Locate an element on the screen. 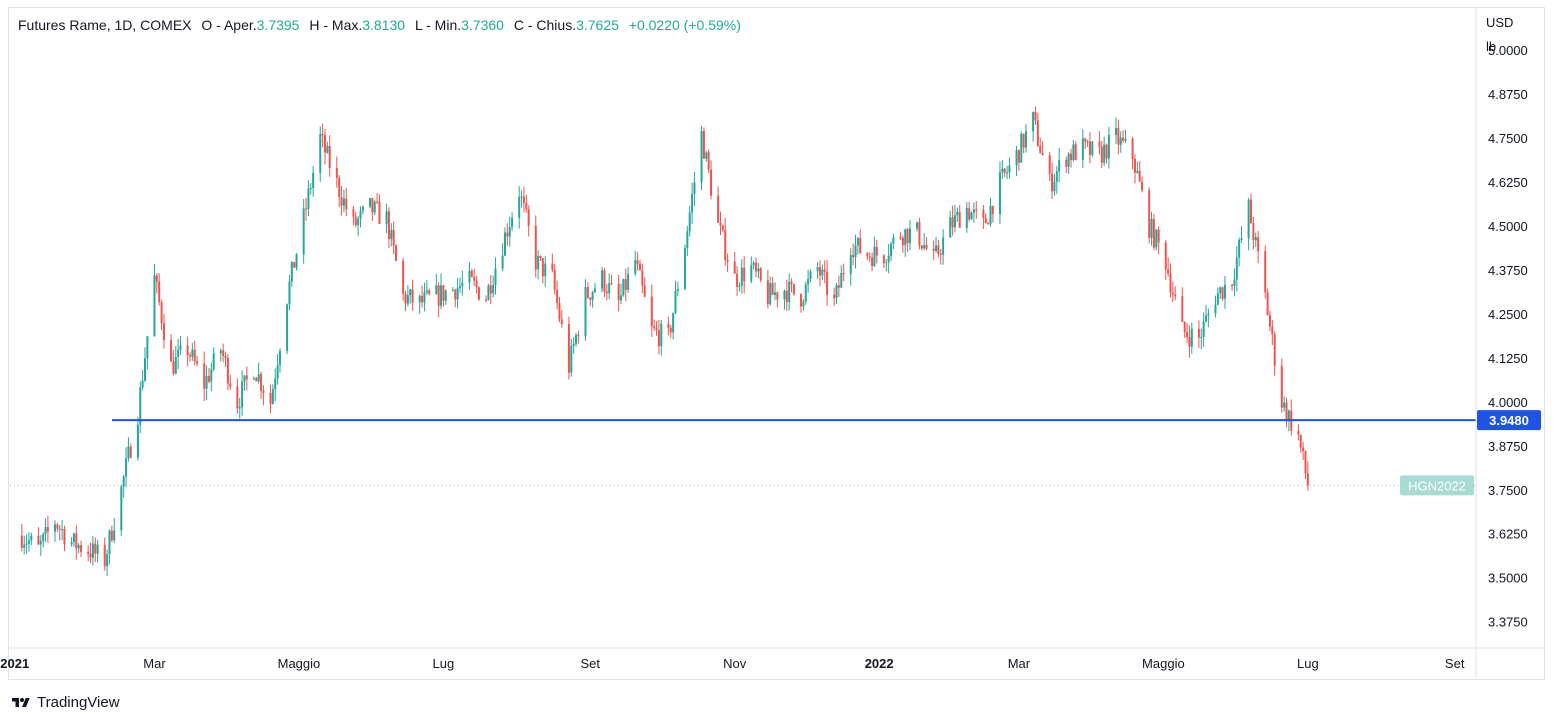 The width and height of the screenshot is (1553, 716). price-tick-label: 3.7500 is located at coordinates (1508, 490).